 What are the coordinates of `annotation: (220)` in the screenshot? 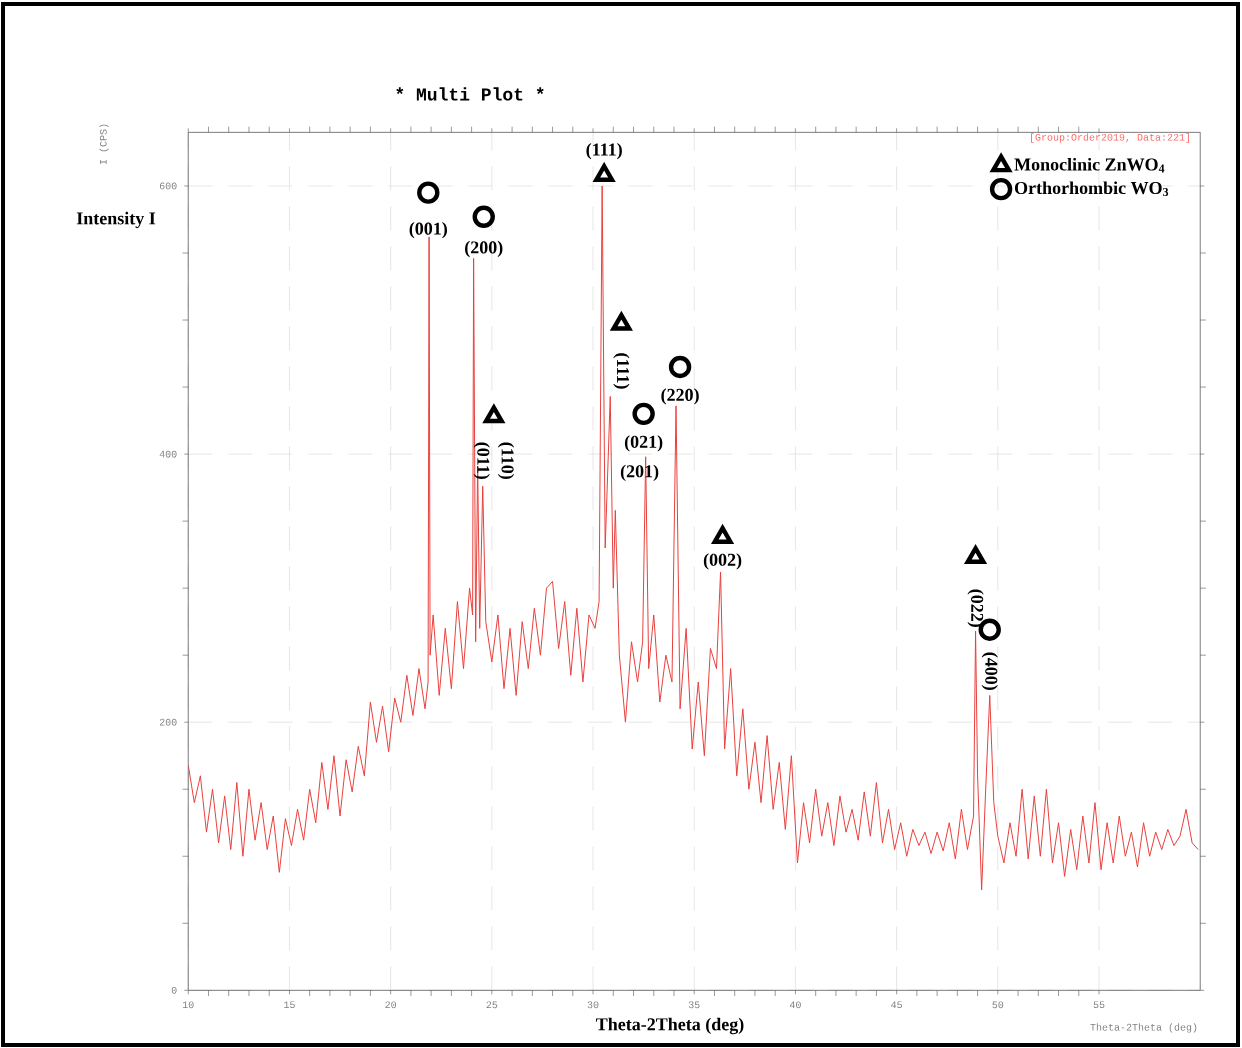 It's located at (680, 396).